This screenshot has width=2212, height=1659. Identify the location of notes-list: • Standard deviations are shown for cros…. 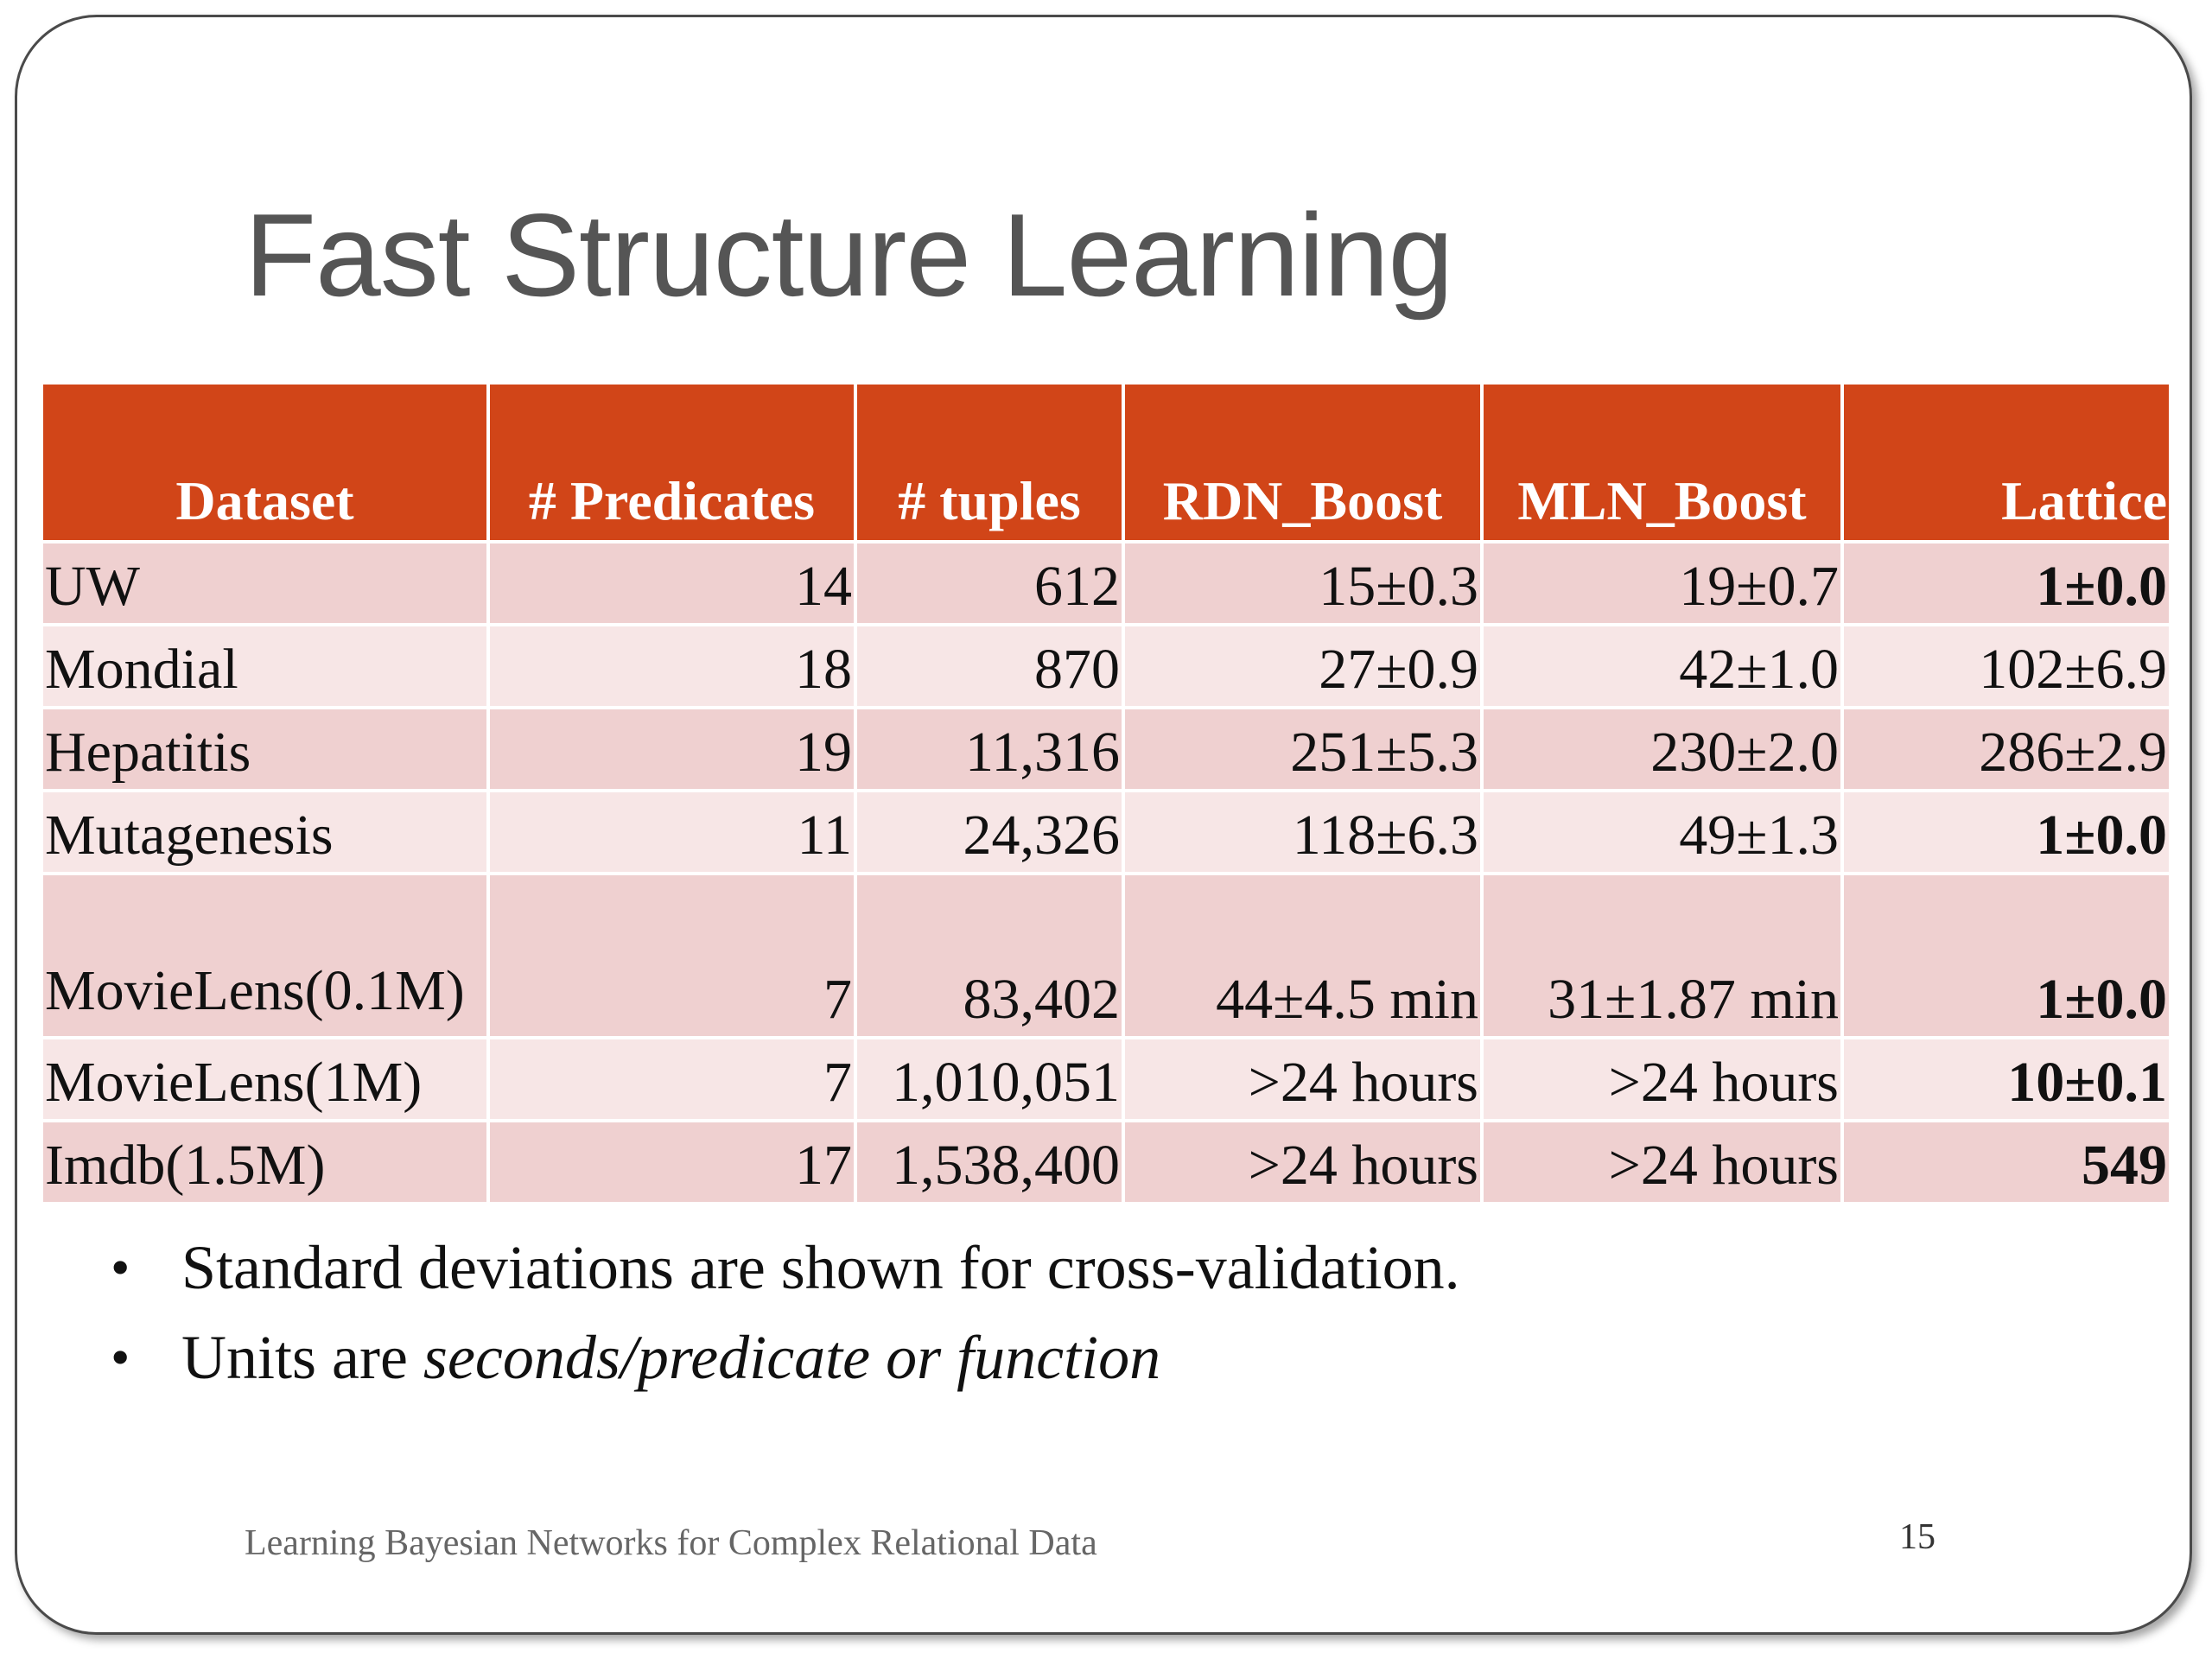
(782, 1312).